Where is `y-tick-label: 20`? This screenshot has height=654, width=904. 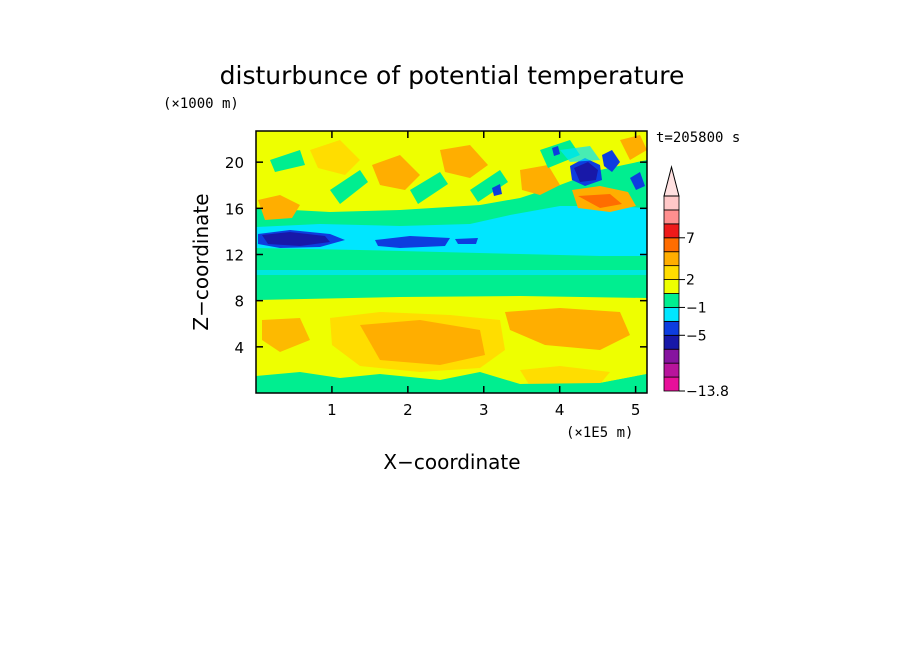 y-tick-label: 20 is located at coordinates (234, 163).